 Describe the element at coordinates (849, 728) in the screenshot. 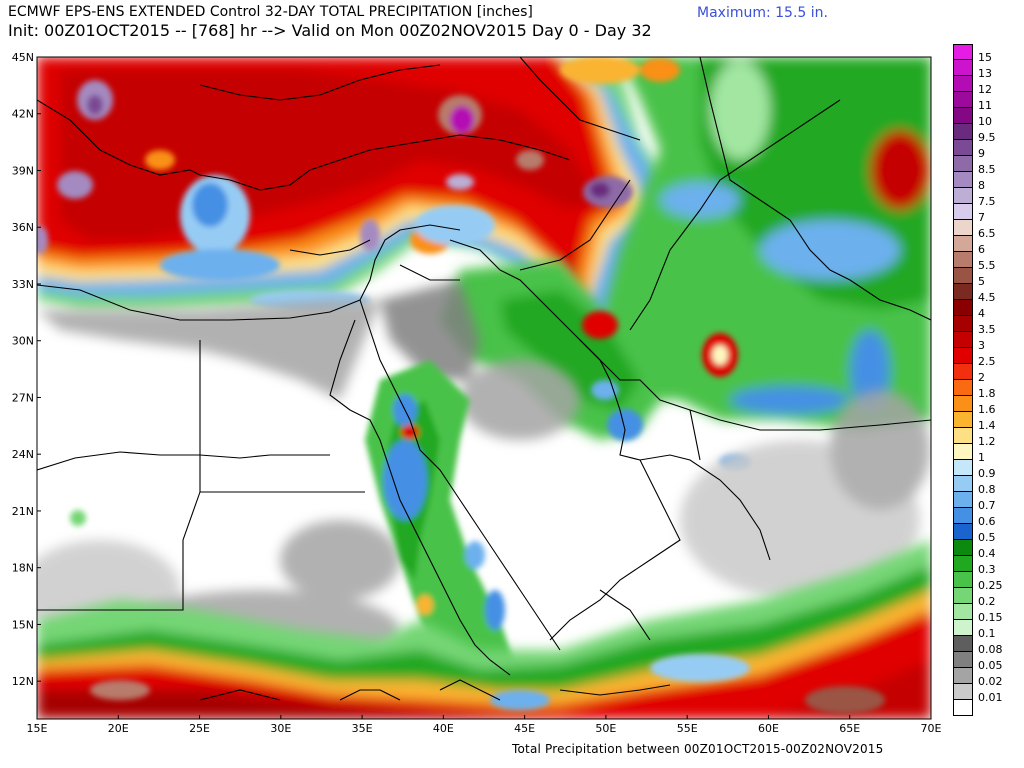

I see `lon-label: 65E` at that location.